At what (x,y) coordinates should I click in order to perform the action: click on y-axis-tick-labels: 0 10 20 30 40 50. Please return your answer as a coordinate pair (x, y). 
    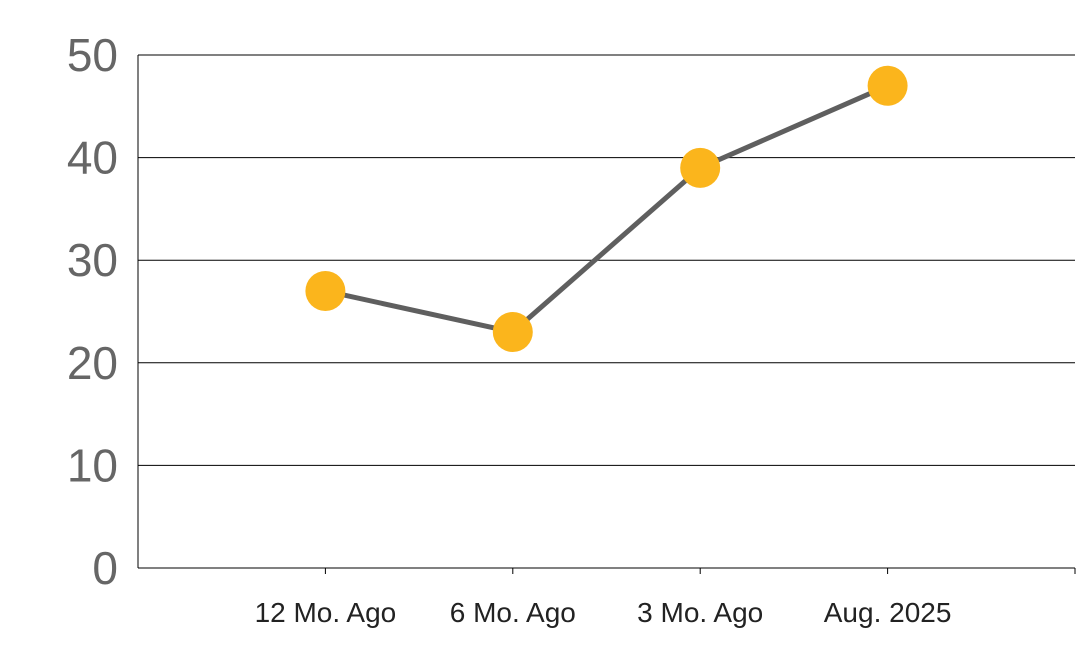
    Looking at the image, I should click on (92, 311).